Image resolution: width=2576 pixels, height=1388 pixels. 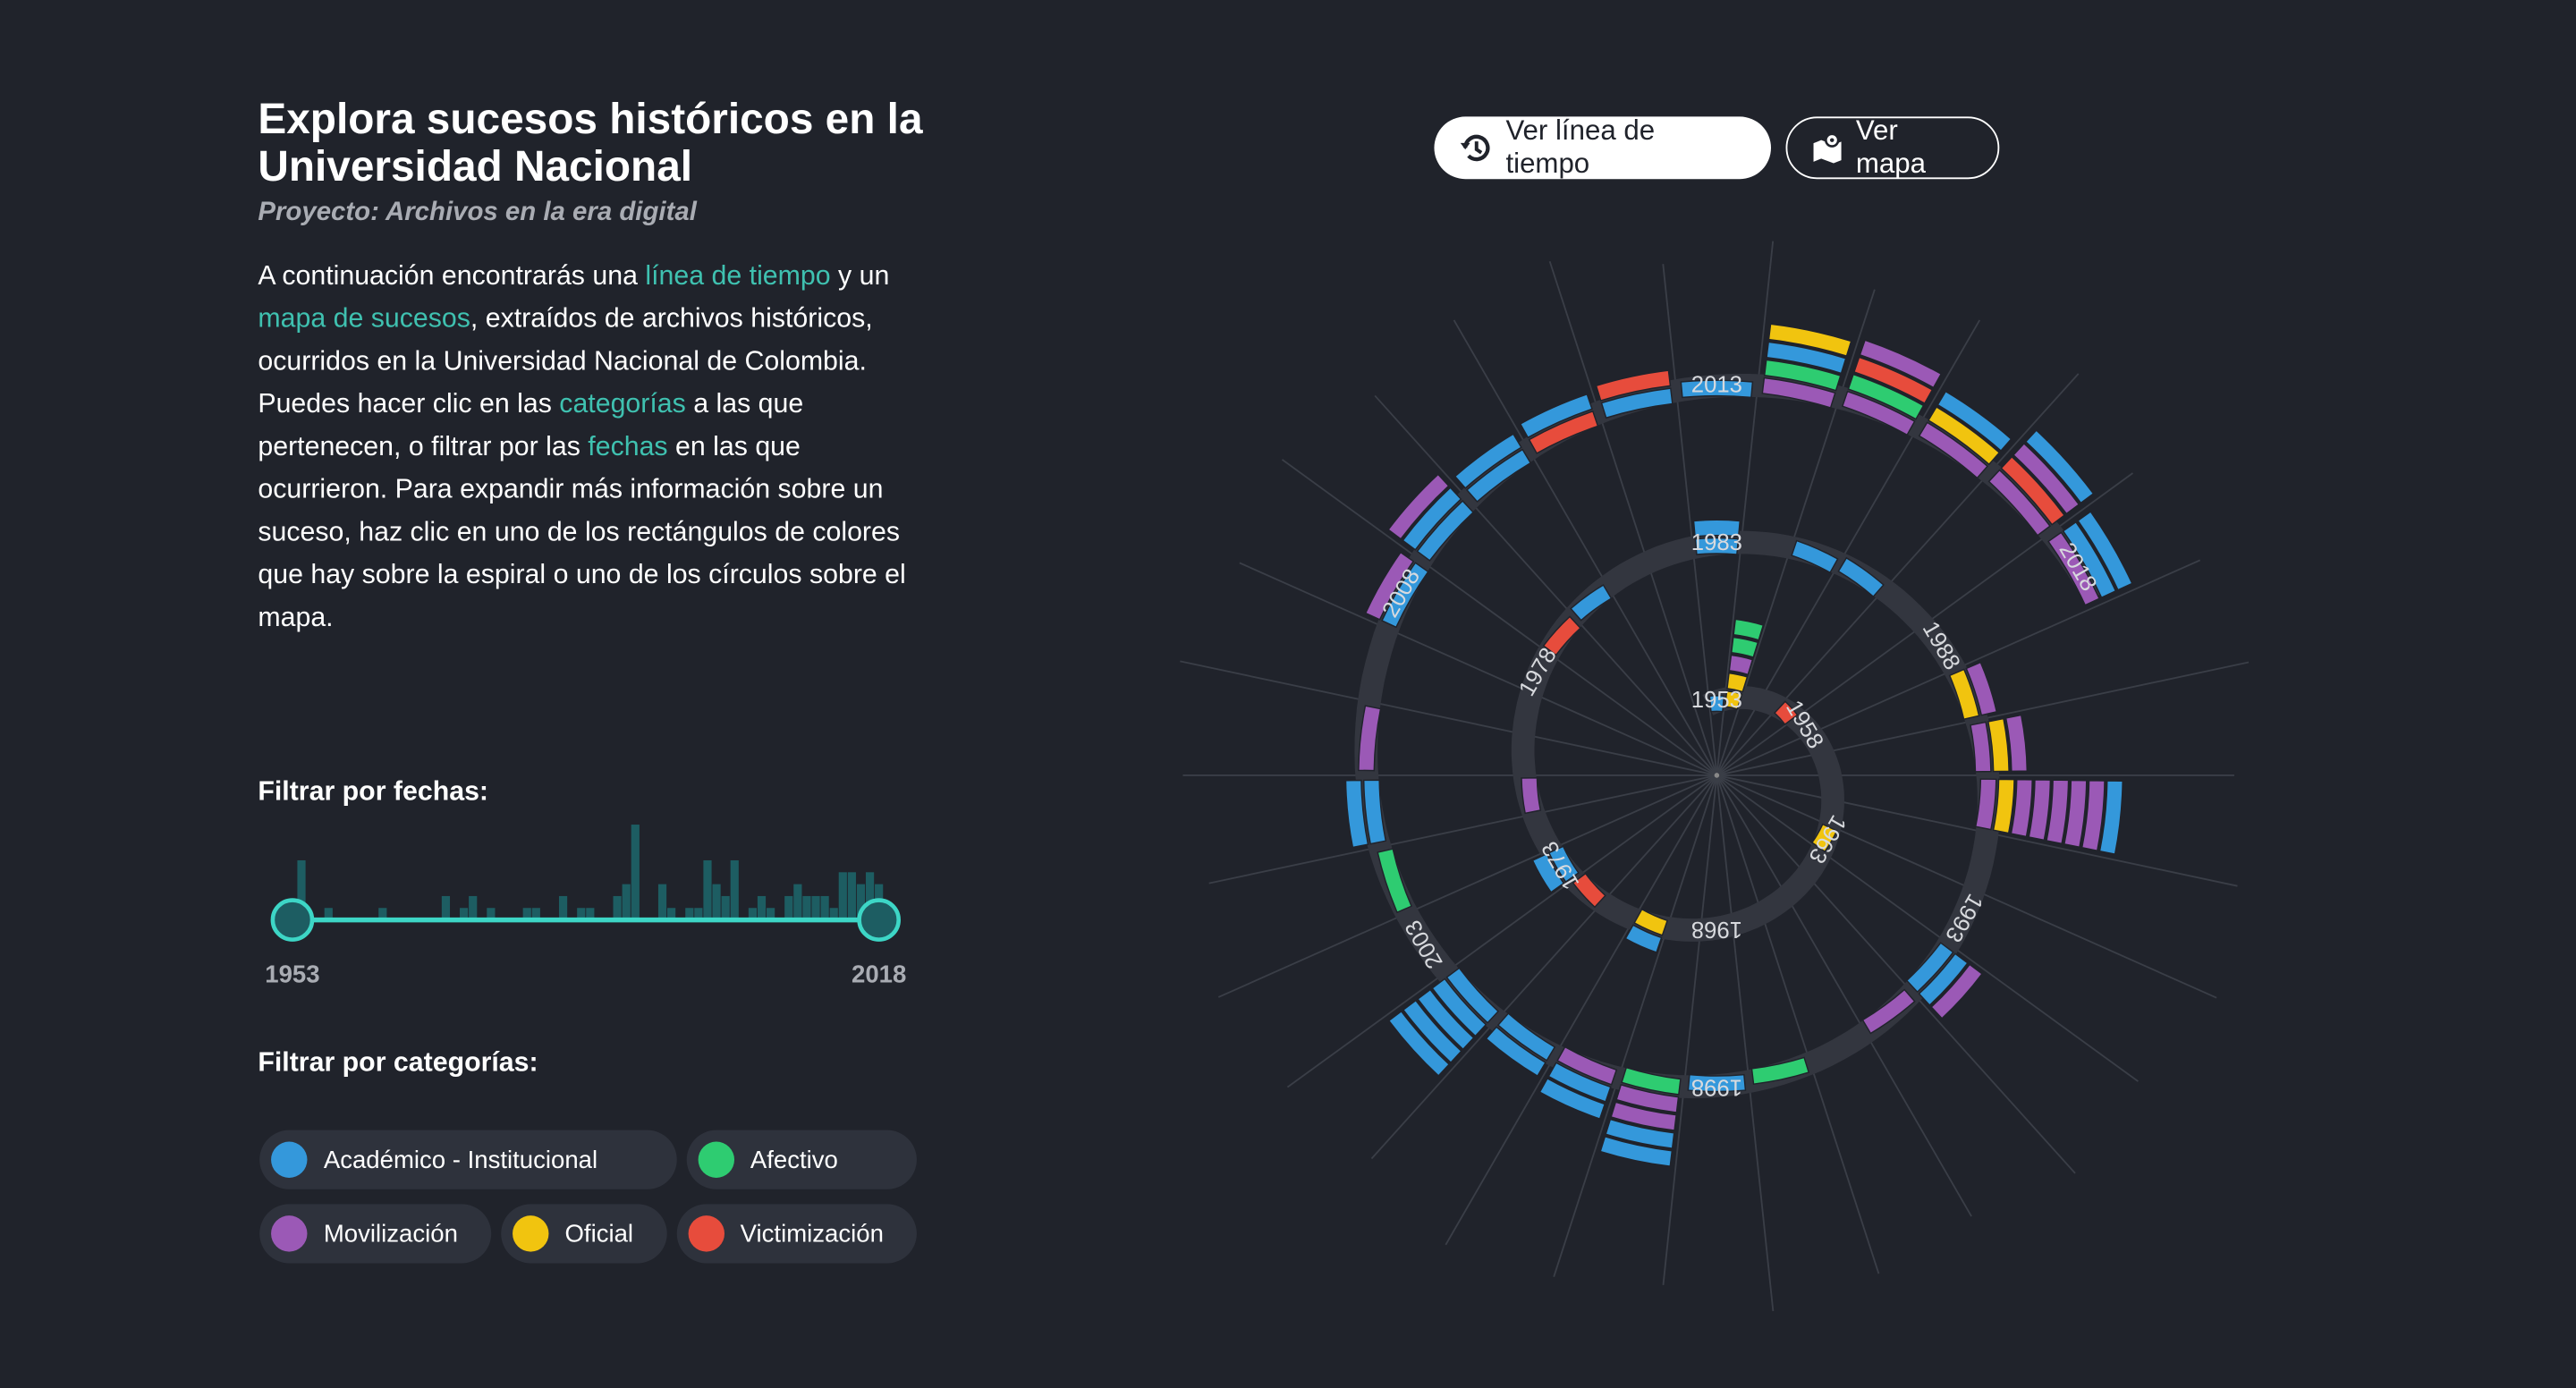 What do you see at coordinates (375, 1234) in the screenshot?
I see `category-chip: Movilización` at bounding box center [375, 1234].